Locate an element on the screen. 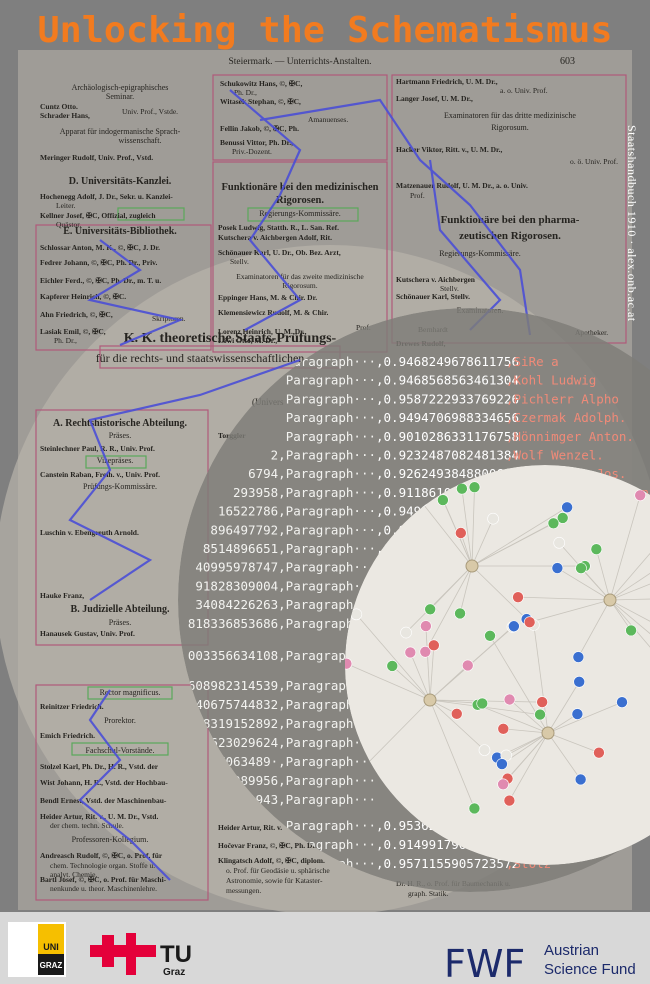 The width and height of the screenshot is (650, 984). document-line: der chem. techn. Schule. is located at coordinates (87, 825).